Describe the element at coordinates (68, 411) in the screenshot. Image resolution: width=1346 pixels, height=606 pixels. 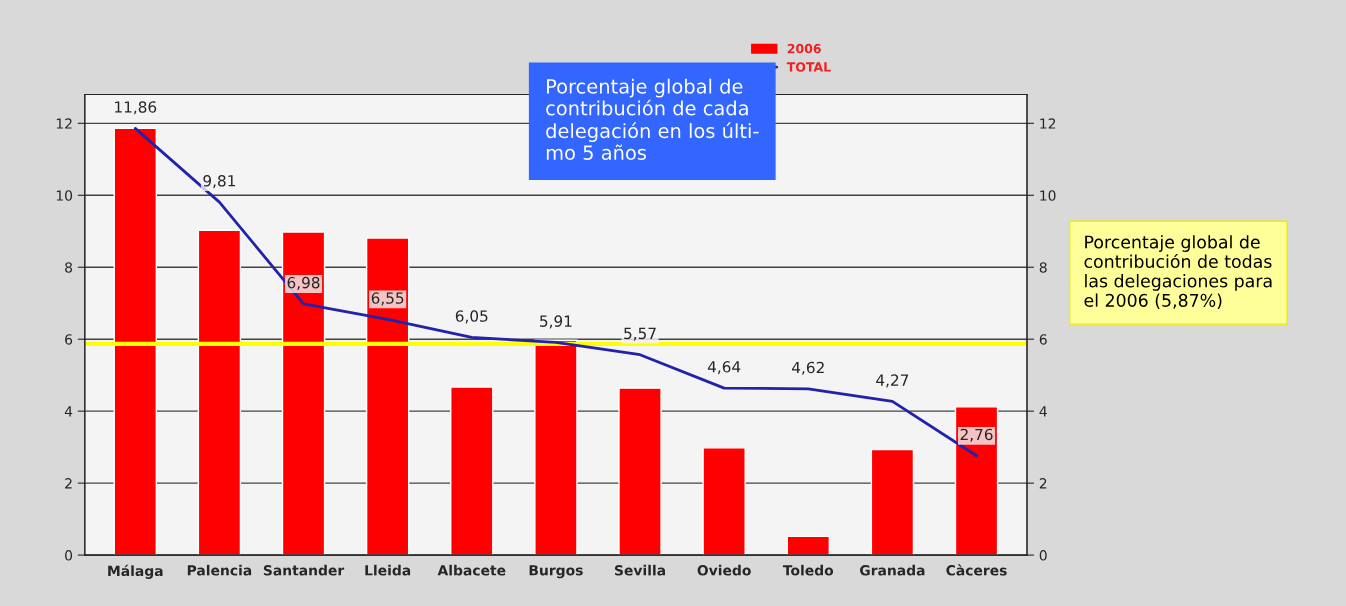
I see `y-tick-label: 4` at that location.